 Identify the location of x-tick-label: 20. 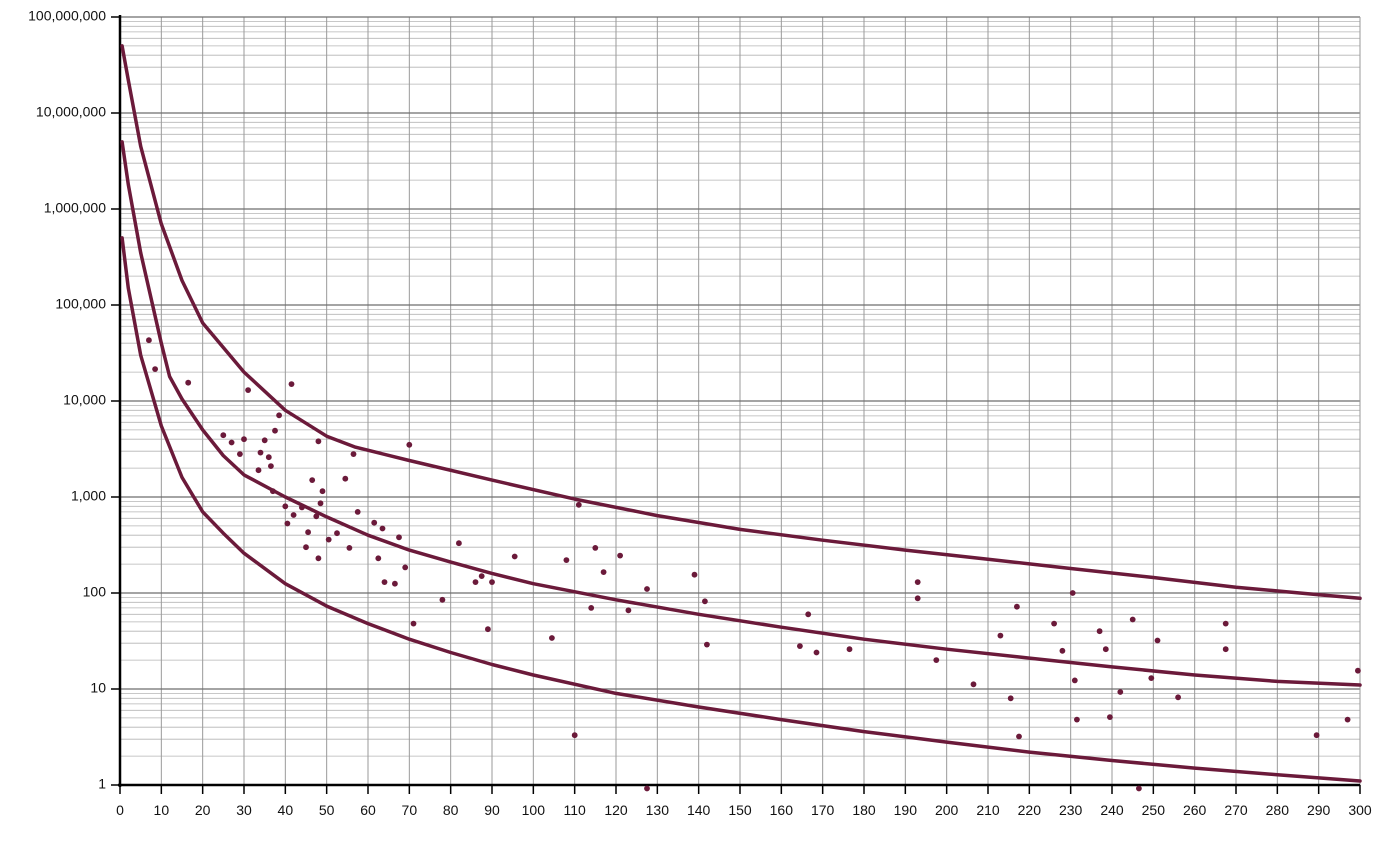
(203, 810).